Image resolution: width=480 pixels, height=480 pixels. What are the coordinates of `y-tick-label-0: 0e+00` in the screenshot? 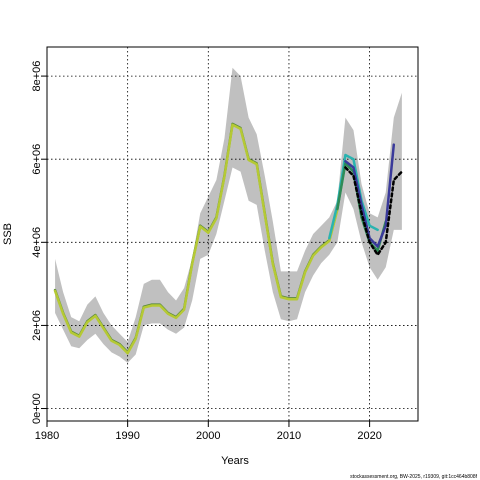 It's located at (37, 408).